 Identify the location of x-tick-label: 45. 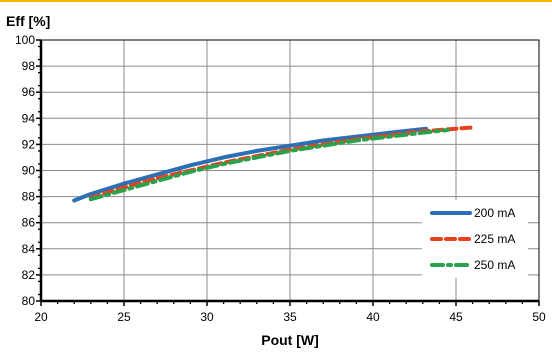
(456, 317).